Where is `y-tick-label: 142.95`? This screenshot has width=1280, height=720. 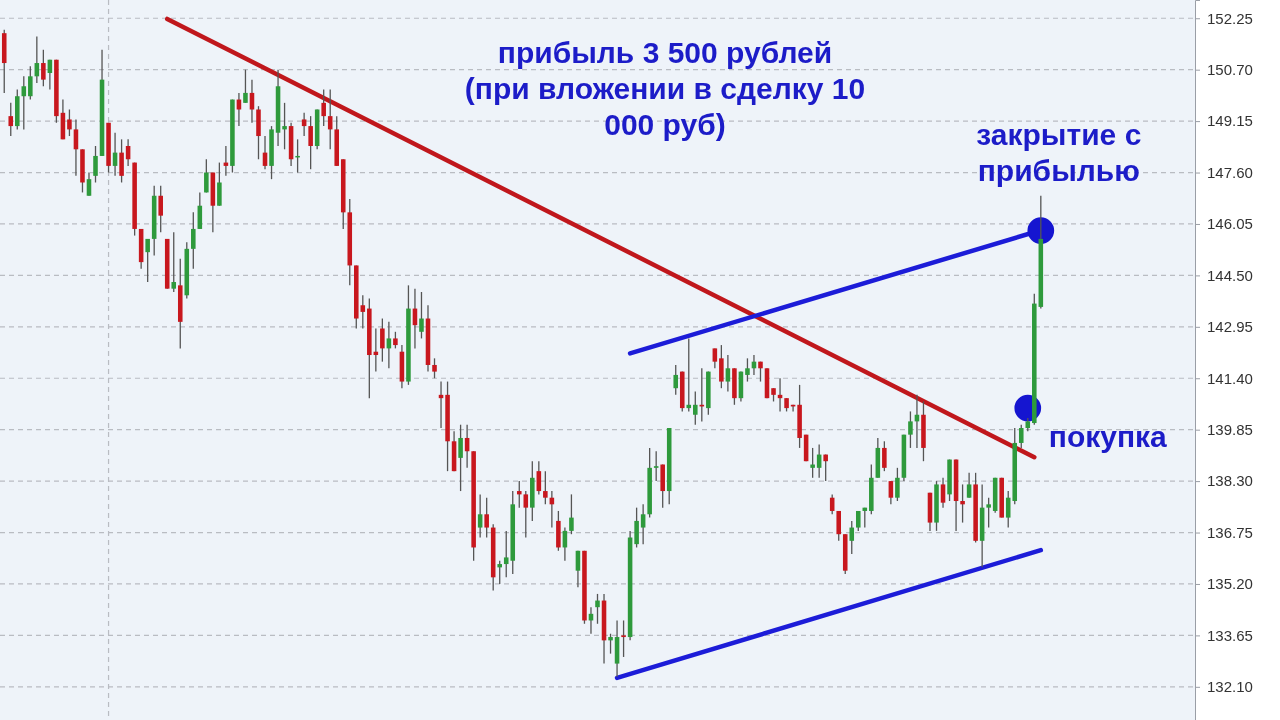
y-tick-label: 142.95 is located at coordinates (1230, 327).